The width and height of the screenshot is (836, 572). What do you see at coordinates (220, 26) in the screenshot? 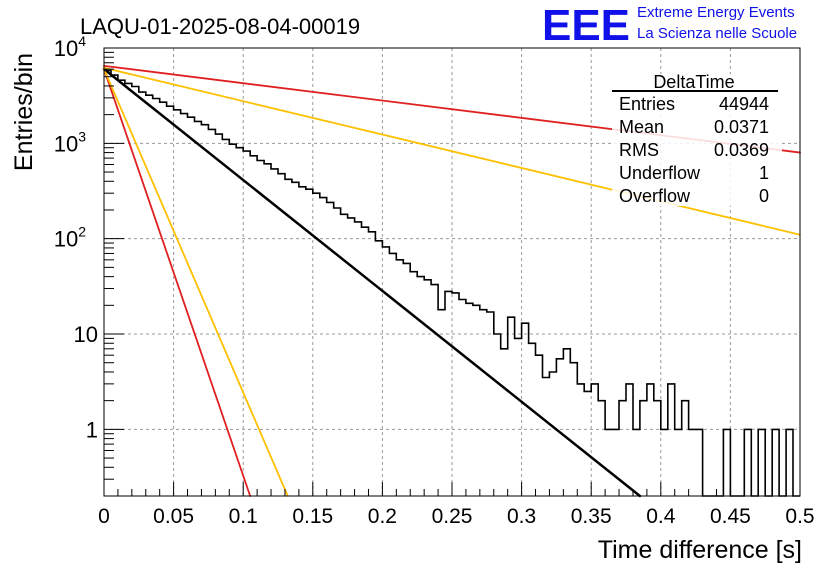
I see `run-title: LAQU-01-2025-08-04-00019` at bounding box center [220, 26].